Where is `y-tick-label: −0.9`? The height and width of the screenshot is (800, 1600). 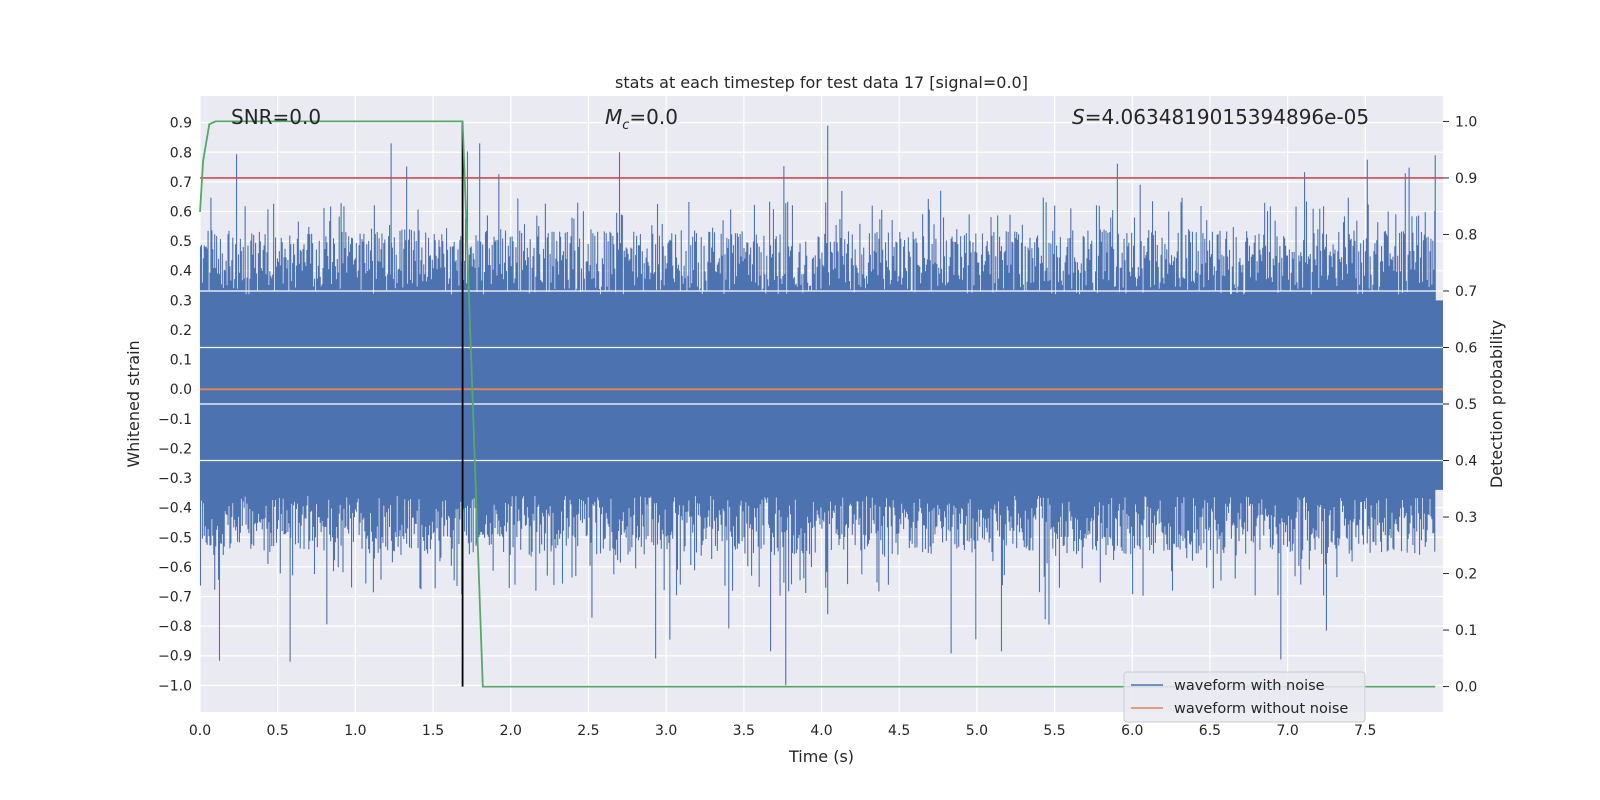
y-tick-label: −0.9 is located at coordinates (175, 657).